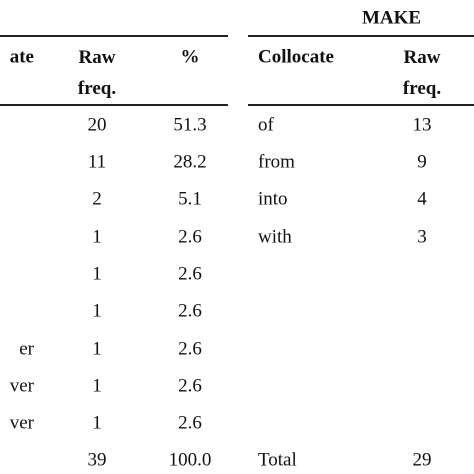  I want to click on percent-cell: 51.3, so click(190, 125).